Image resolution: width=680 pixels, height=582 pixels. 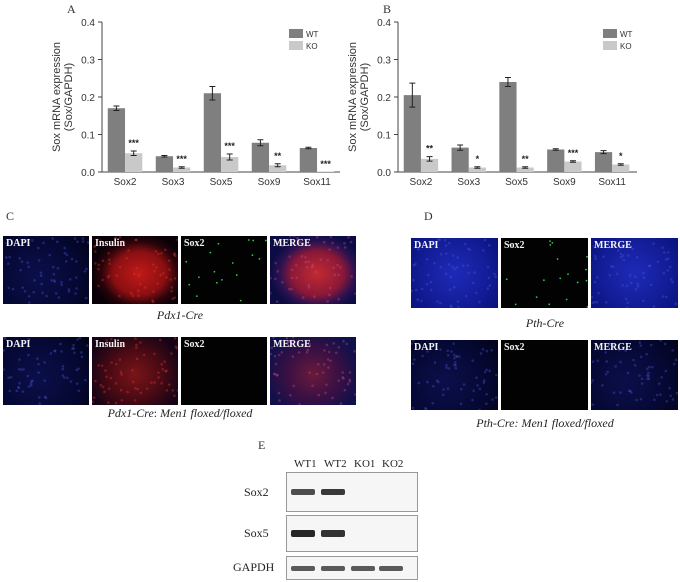 What do you see at coordinates (312, 34) in the screenshot?
I see `legend-label: WT` at bounding box center [312, 34].